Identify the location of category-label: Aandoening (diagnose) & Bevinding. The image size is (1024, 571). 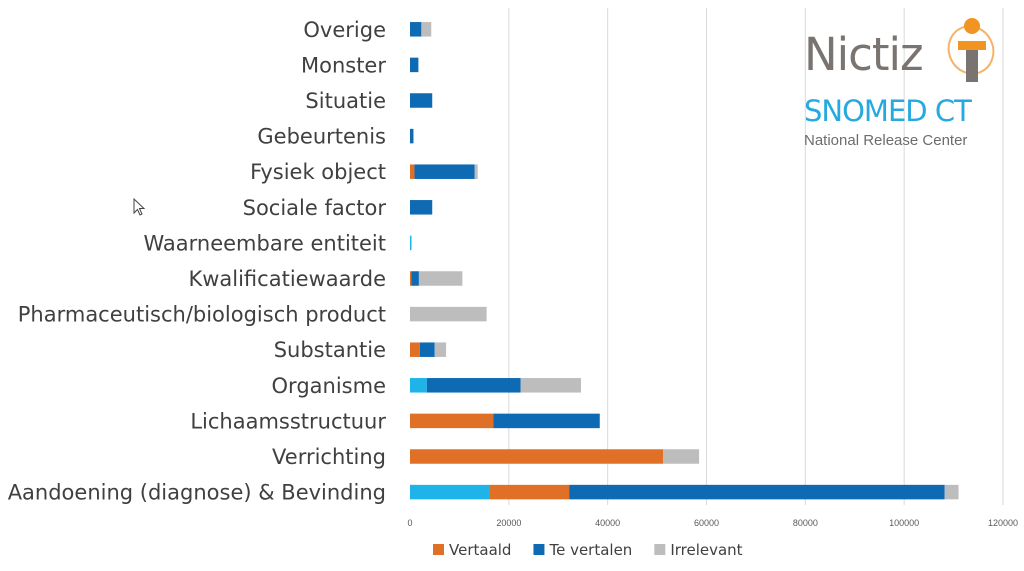
(197, 493).